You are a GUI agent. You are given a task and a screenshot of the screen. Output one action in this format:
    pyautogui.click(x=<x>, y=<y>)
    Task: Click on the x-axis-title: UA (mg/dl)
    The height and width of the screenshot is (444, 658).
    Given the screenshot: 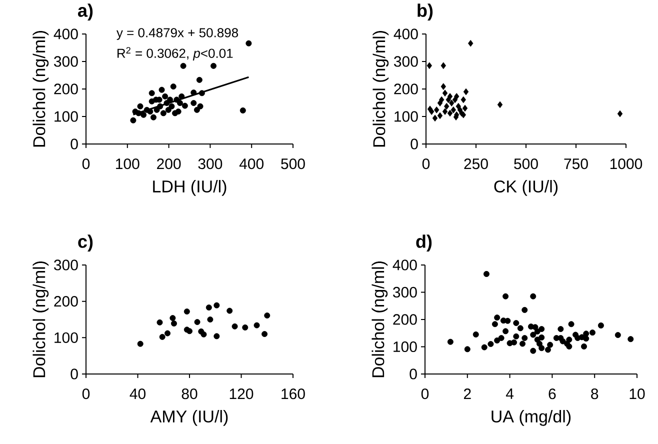 What is the action you would take?
    pyautogui.click(x=531, y=418)
    